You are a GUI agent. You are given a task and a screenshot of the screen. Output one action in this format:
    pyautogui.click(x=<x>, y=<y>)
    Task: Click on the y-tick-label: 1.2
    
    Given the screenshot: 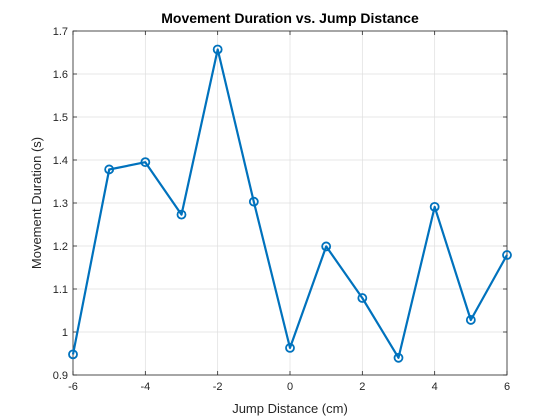 What is the action you would take?
    pyautogui.click(x=60, y=247)
    